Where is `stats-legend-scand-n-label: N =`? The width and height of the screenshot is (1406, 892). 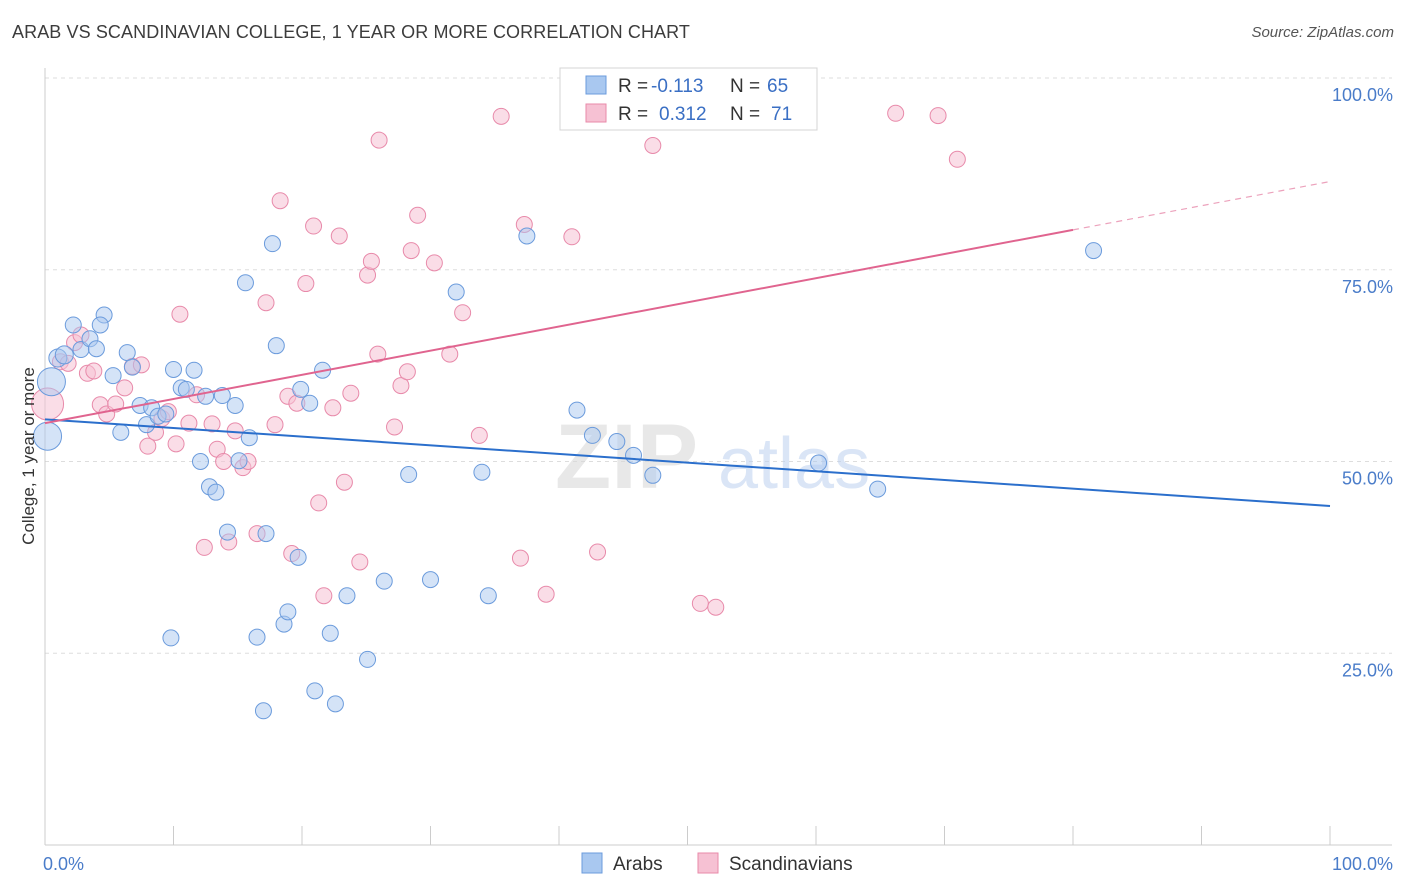 stats-legend-scand-n-label: N = is located at coordinates (745, 114).